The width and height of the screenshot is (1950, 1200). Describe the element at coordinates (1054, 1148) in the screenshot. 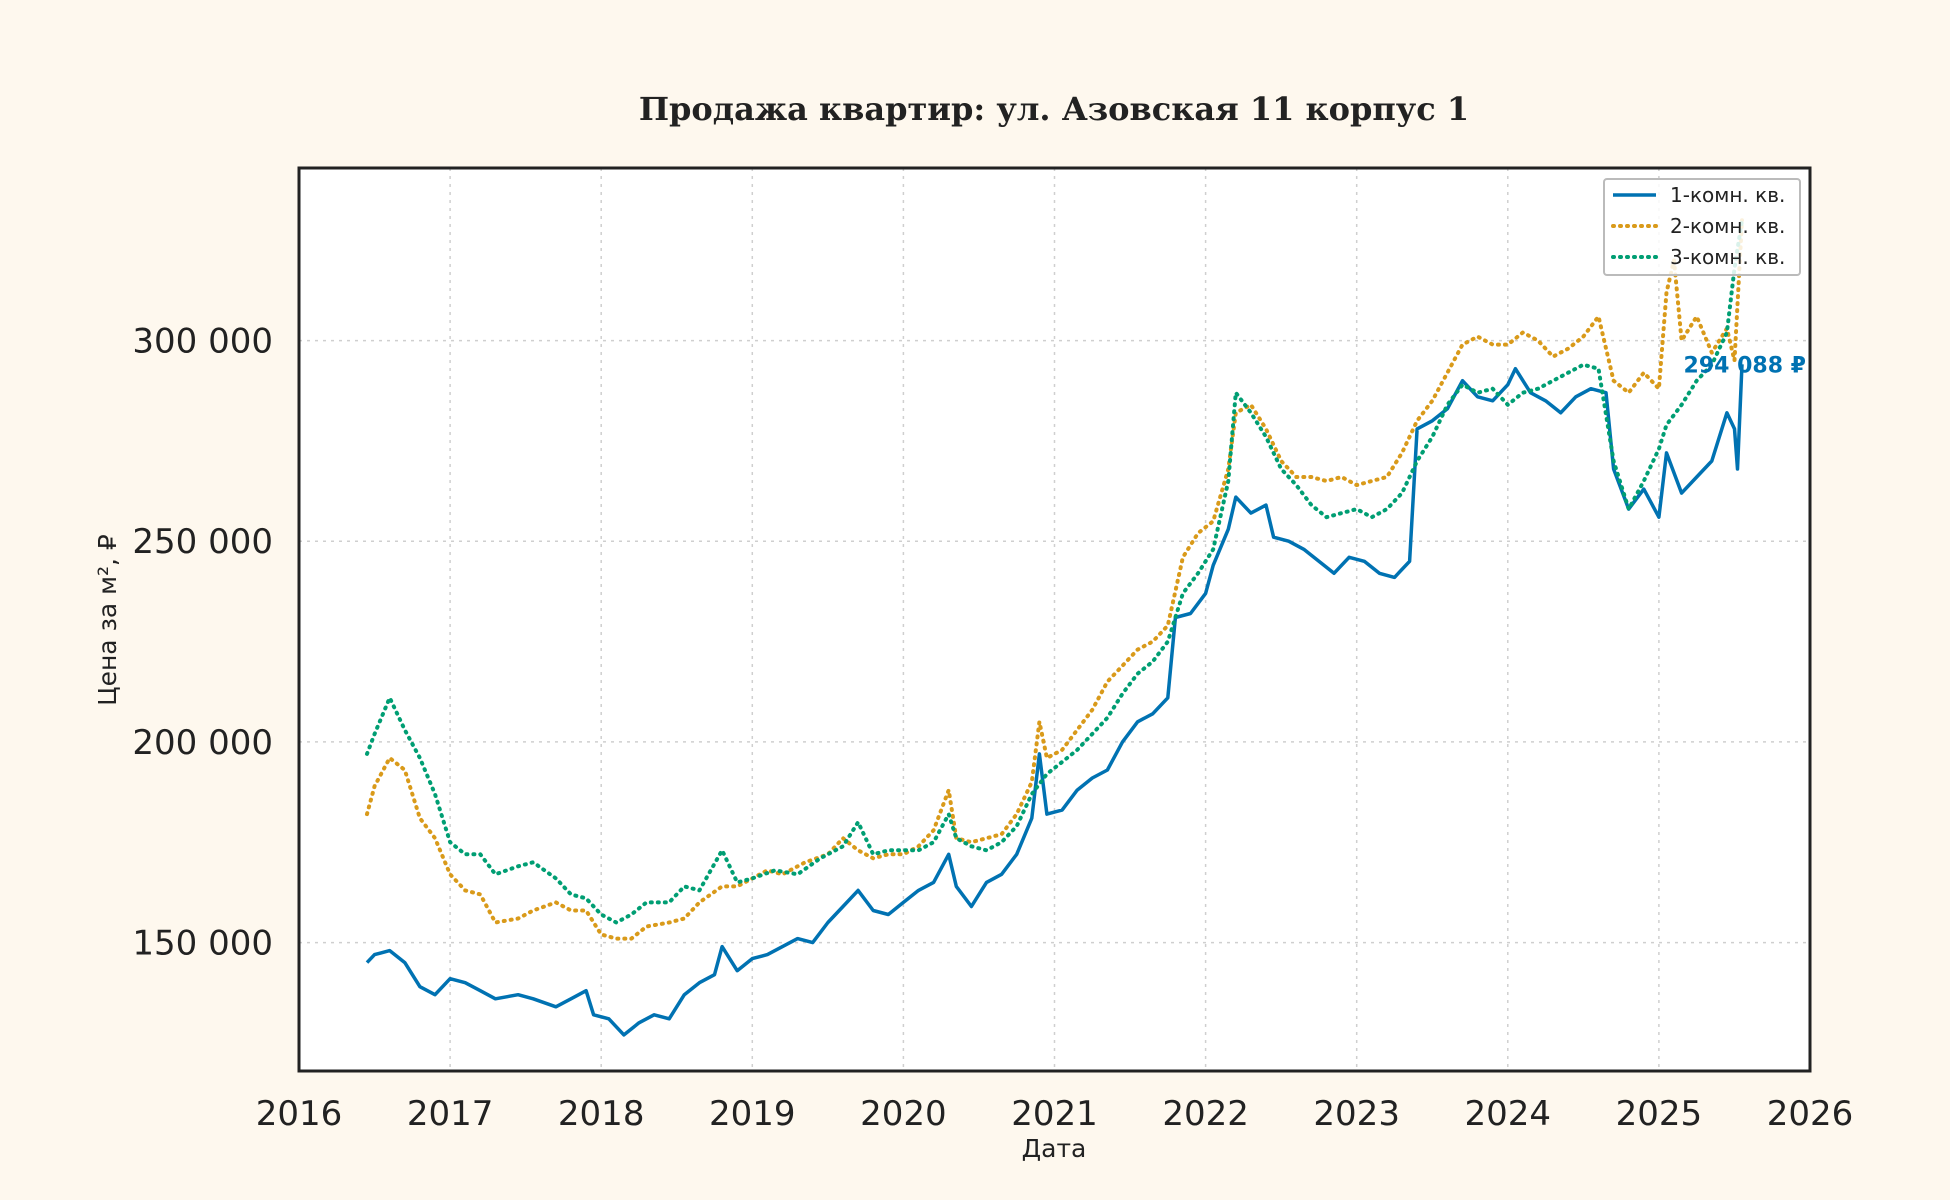

I see `x-axis-label: Дата` at that location.